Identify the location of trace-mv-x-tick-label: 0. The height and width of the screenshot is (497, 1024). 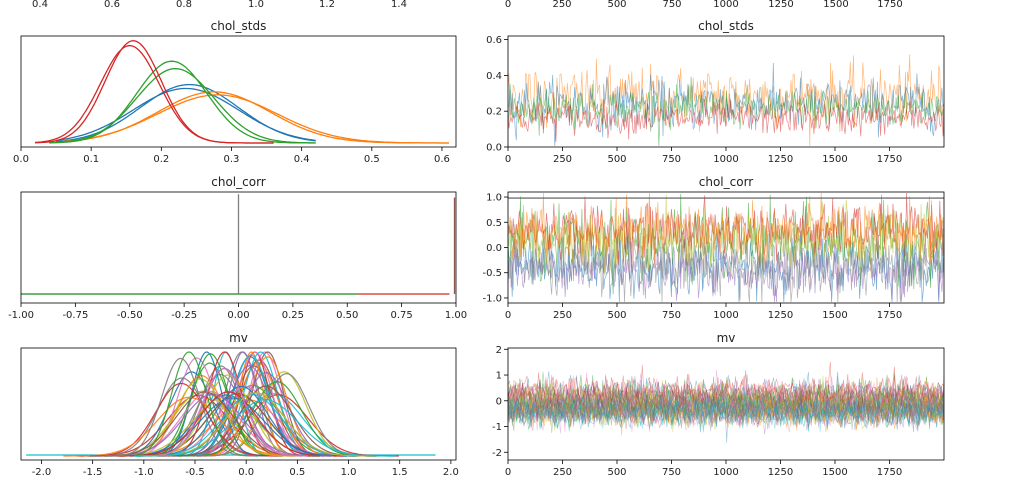
(508, 472).